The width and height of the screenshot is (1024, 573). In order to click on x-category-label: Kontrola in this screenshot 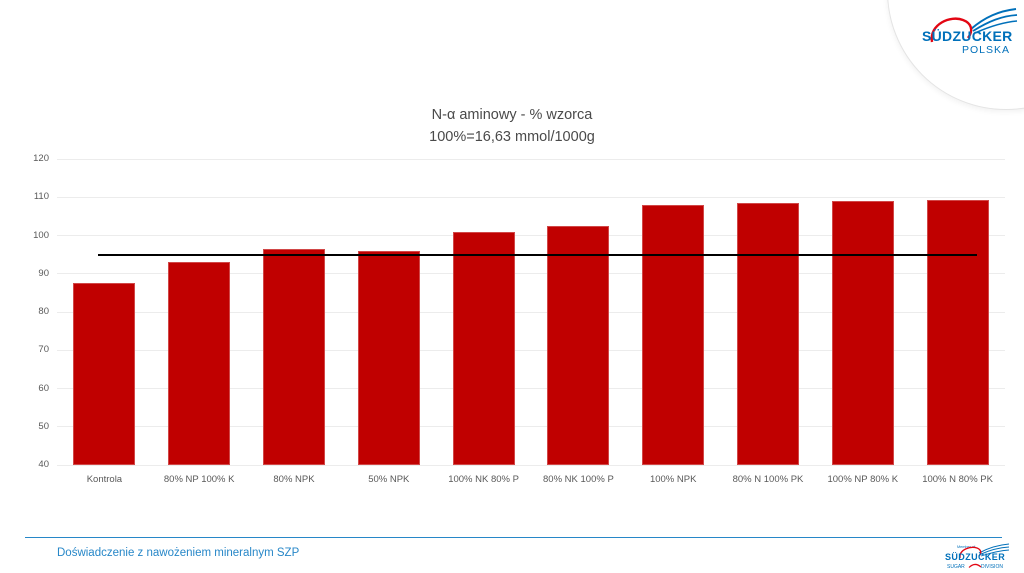, I will do `click(104, 479)`.